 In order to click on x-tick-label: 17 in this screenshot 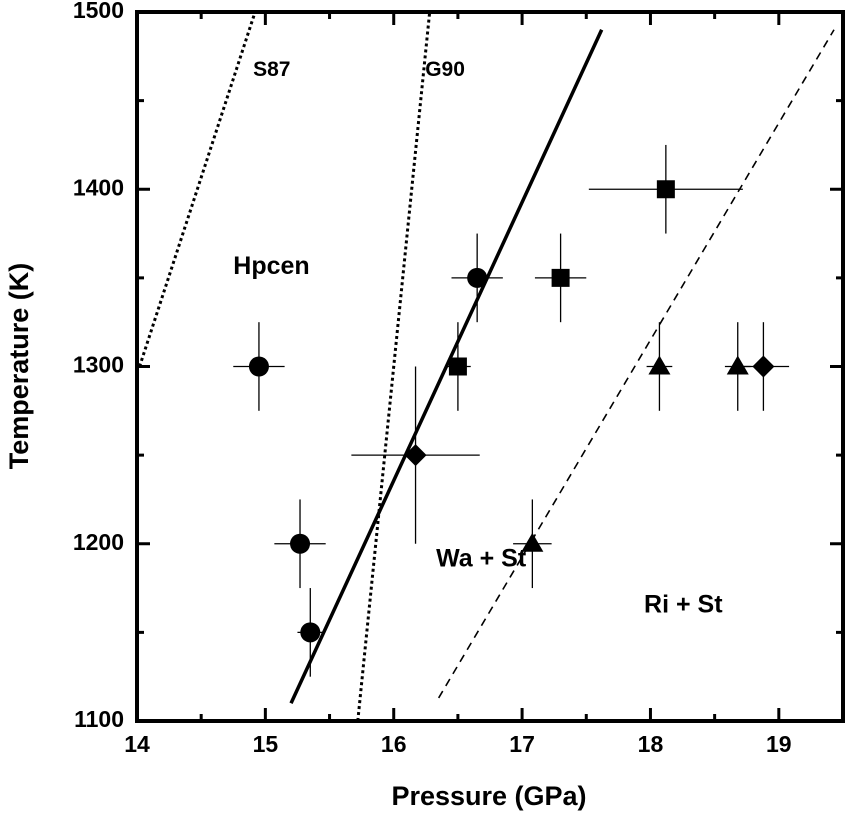, I will do `click(522, 744)`.